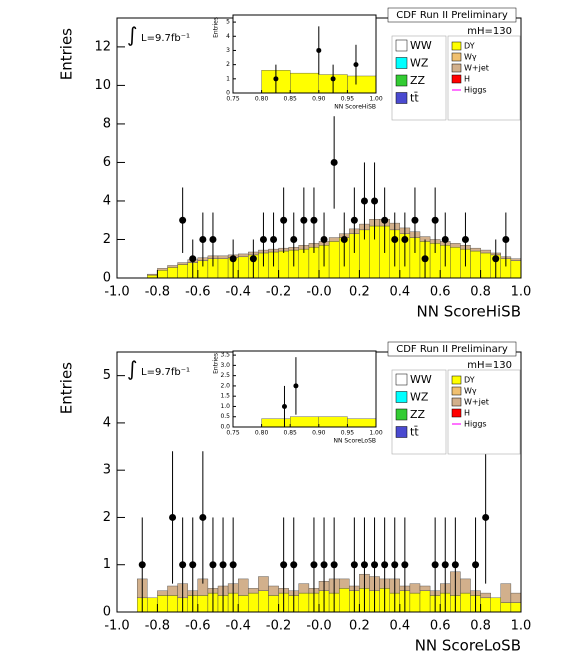 The image size is (567, 671). Describe the element at coordinates (225, 427) in the screenshot. I see `y-tick-label: 0.0` at that location.